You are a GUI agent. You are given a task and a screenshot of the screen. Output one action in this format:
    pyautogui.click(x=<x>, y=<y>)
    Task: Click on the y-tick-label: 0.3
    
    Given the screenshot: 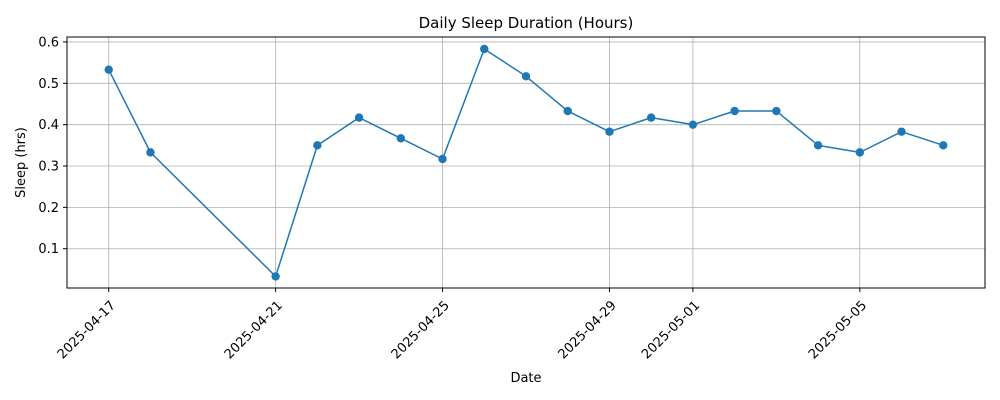 What is the action you would take?
    pyautogui.click(x=48, y=167)
    